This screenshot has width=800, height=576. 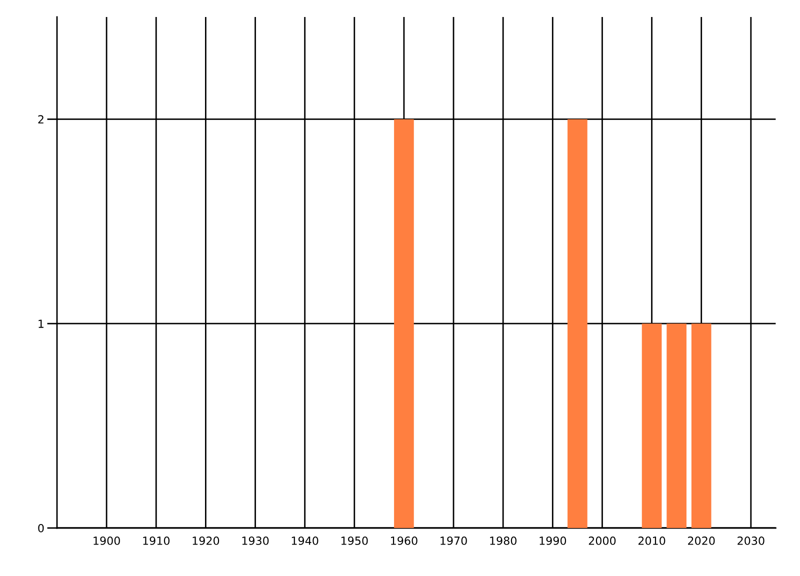 I want to click on y-tick-label: 0, so click(x=41, y=528).